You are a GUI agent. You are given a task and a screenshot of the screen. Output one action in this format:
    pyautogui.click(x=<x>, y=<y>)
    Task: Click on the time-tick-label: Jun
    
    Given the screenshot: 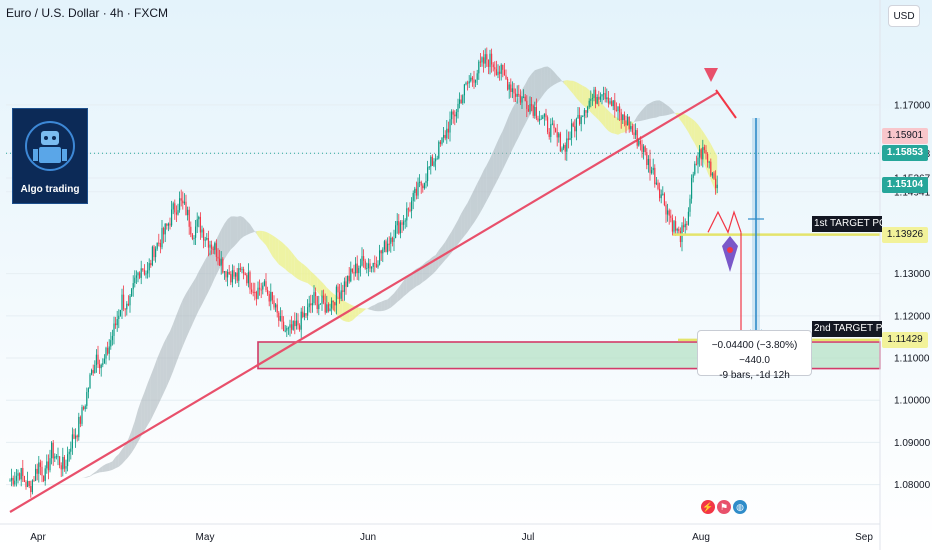 What is the action you would take?
    pyautogui.click(x=368, y=537)
    